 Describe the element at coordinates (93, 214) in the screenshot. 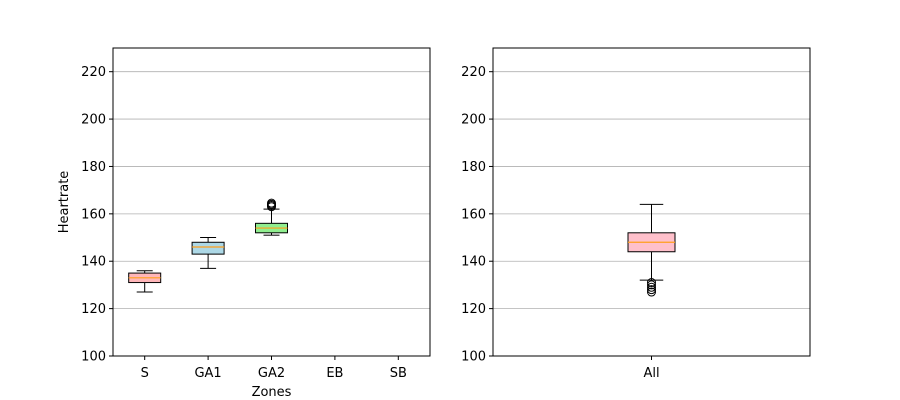

I see `zones-y-tick-label: 160` at that location.